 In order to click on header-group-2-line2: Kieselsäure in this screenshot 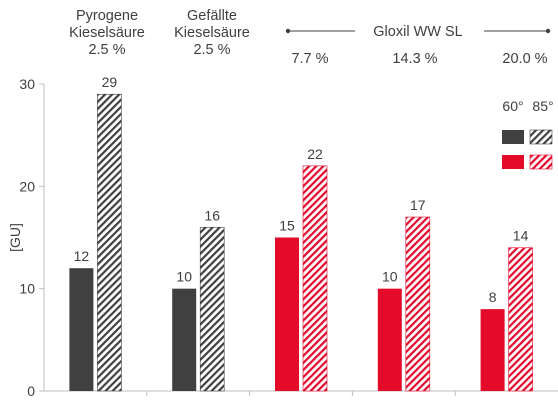, I will do `click(212, 33)`.